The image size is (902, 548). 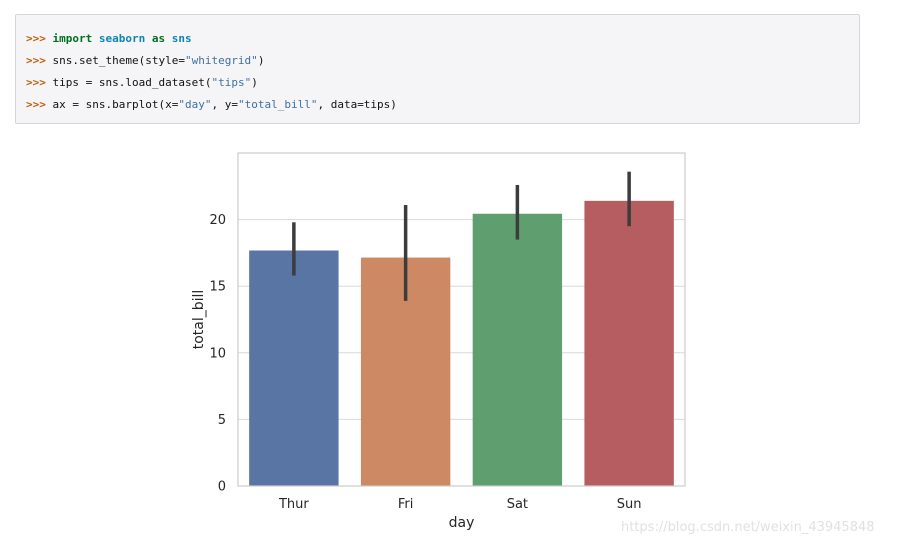 What do you see at coordinates (231, 82) in the screenshot?
I see `code-token: "tips"` at bounding box center [231, 82].